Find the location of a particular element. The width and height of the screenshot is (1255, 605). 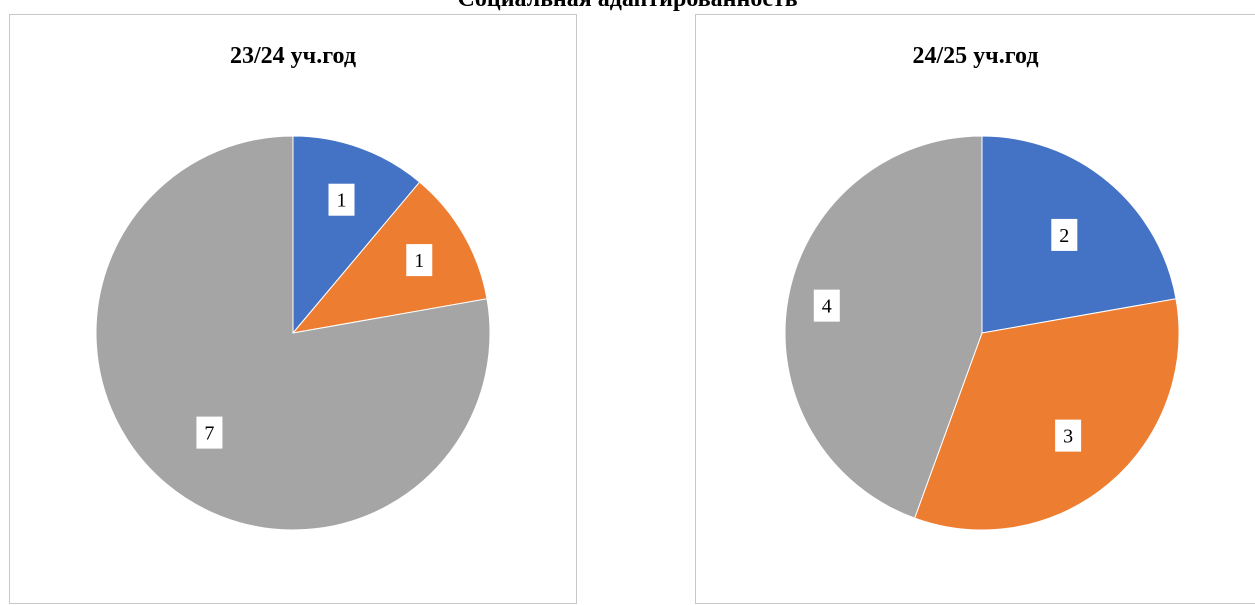

data-label: 4 is located at coordinates (826, 305).